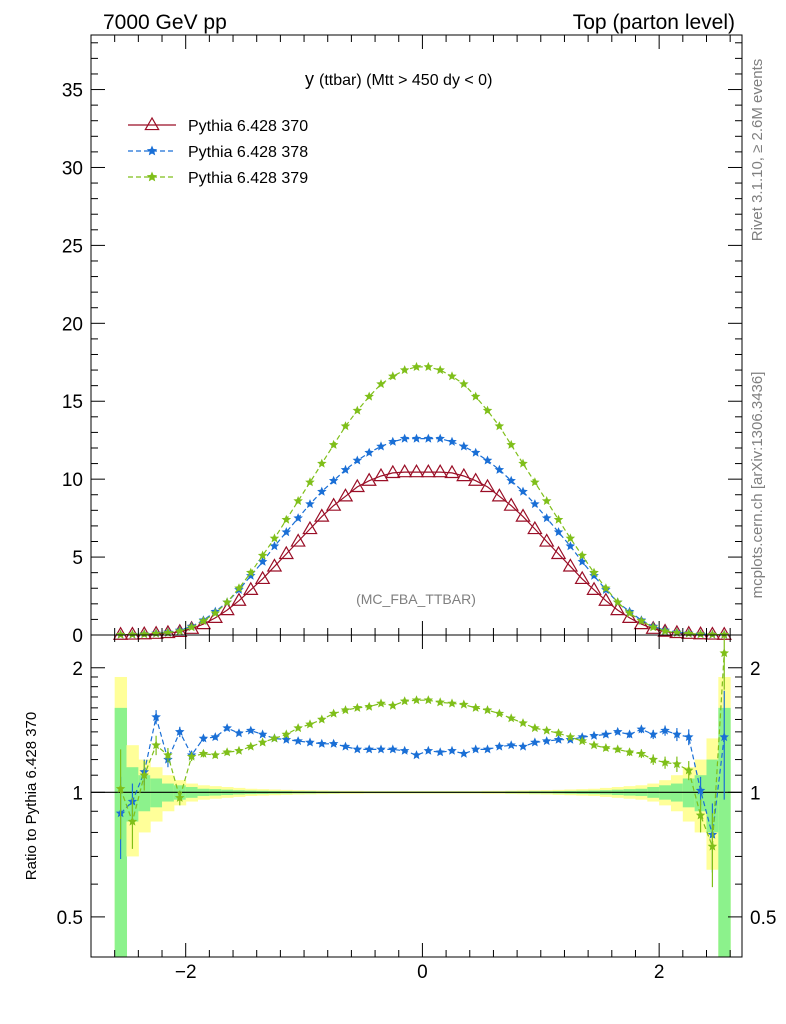 This screenshot has width=786, height=1024. Describe the element at coordinates (712, 796) in the screenshot. I see `ratio-band-inner` at that location.